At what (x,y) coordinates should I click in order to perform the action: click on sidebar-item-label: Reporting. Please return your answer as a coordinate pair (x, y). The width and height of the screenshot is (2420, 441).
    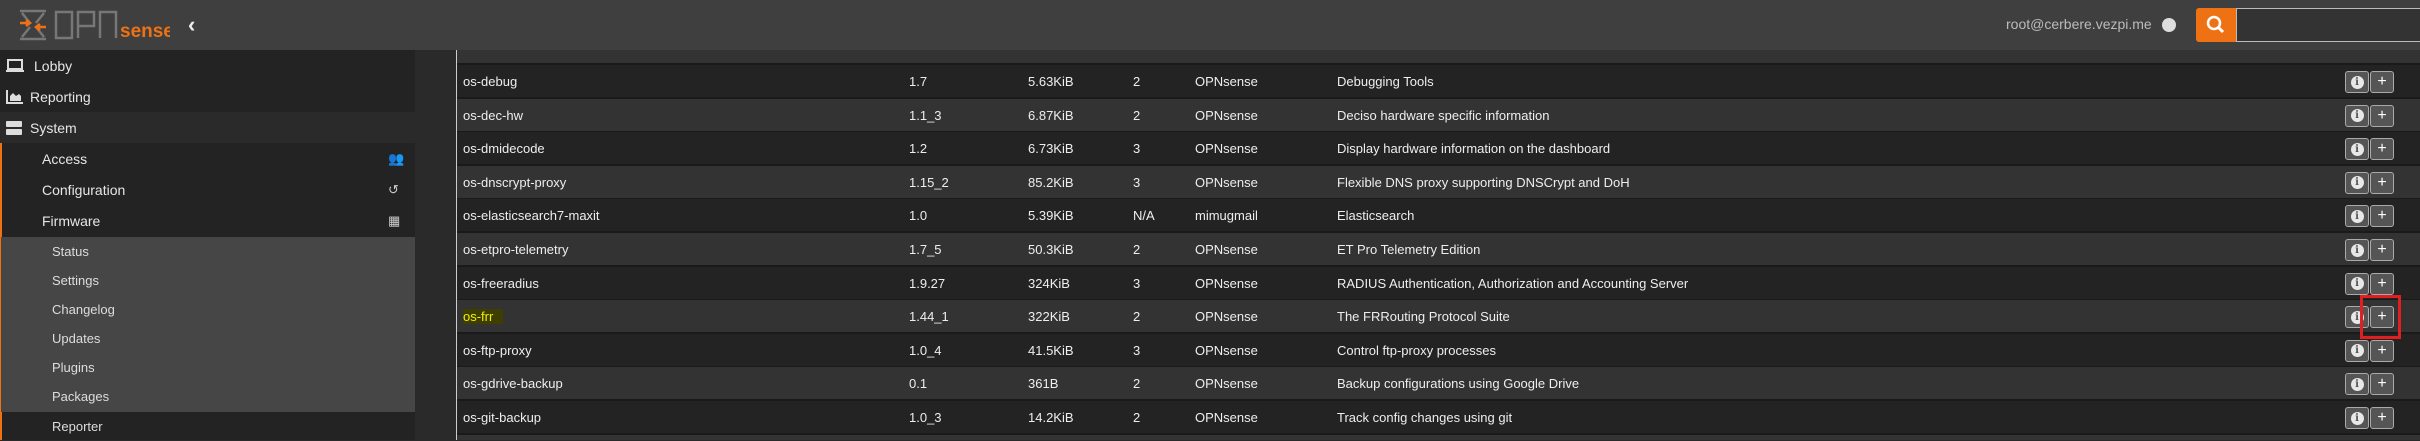
    Looking at the image, I should click on (60, 96).